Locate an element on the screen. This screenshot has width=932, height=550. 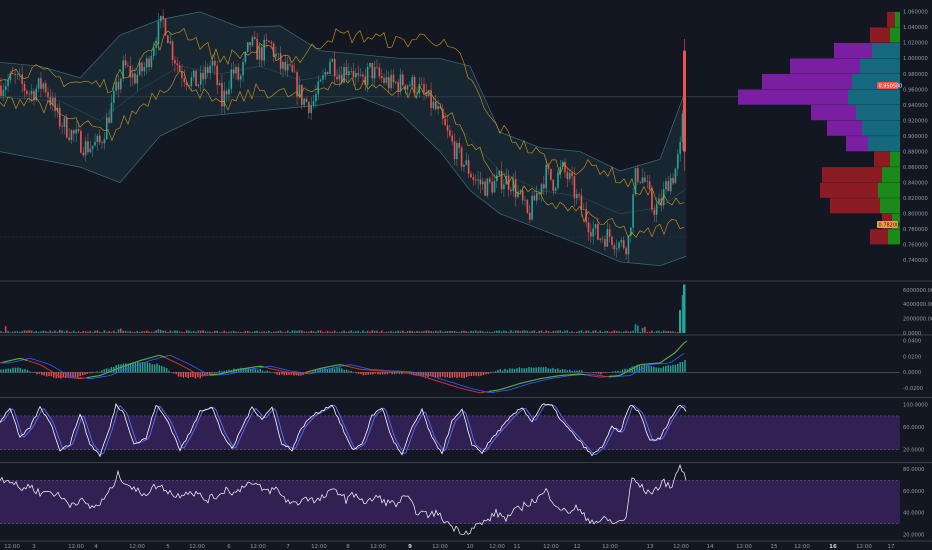
volume-axis-label: 2000000.0000 is located at coordinates (917, 320).